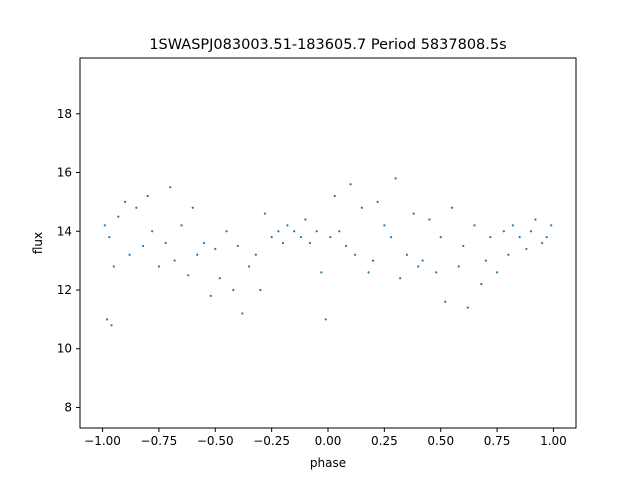 This screenshot has width=640, height=480. I want to click on y-tick-label: 14, so click(64, 231).